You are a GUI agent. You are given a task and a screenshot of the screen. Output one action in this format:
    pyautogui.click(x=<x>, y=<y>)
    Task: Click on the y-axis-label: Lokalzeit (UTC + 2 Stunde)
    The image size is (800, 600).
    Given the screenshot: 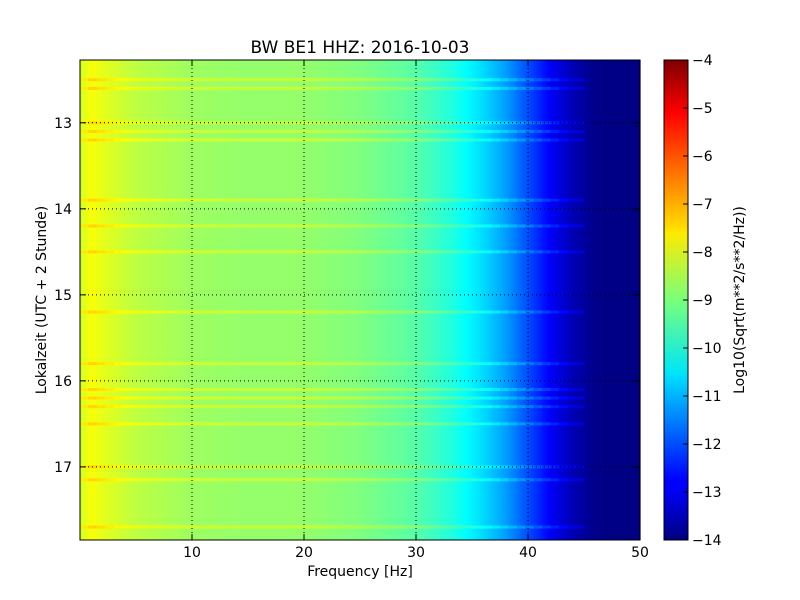 What is the action you would take?
    pyautogui.click(x=42, y=300)
    